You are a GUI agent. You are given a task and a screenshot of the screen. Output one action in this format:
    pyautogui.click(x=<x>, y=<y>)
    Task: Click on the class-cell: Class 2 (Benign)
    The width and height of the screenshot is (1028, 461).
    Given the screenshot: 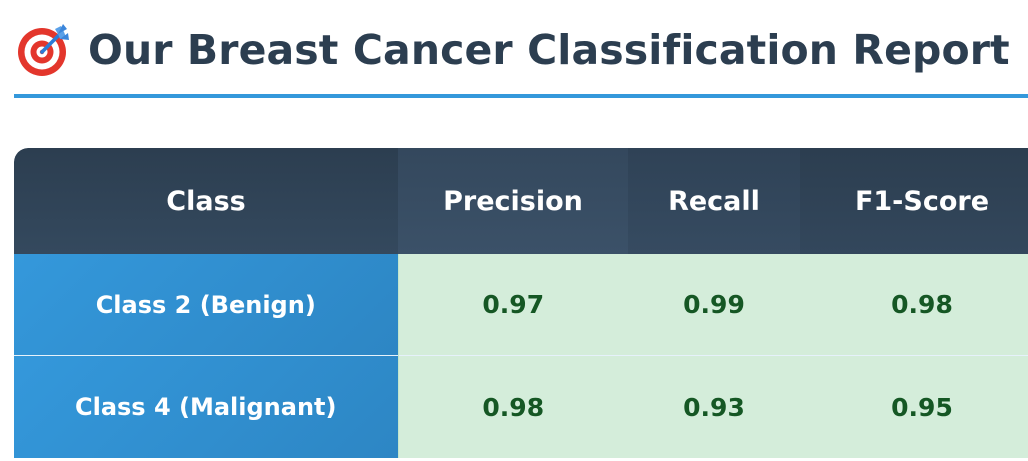 What is the action you would take?
    pyautogui.click(x=206, y=305)
    